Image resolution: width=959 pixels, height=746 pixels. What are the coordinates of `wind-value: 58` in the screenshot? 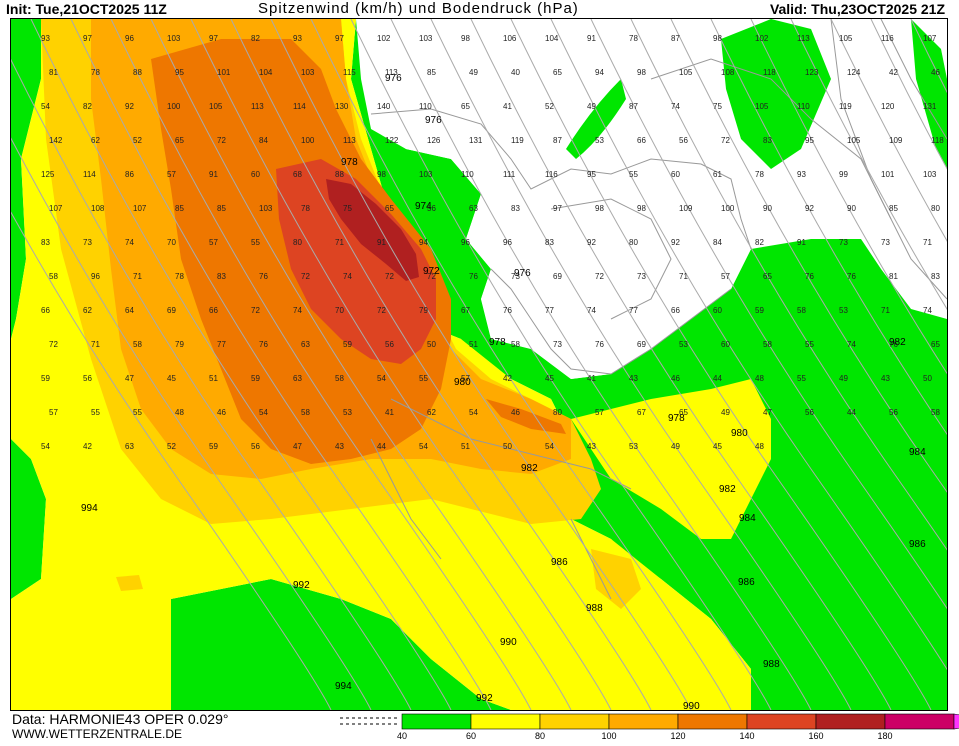 It's located at (53, 276).